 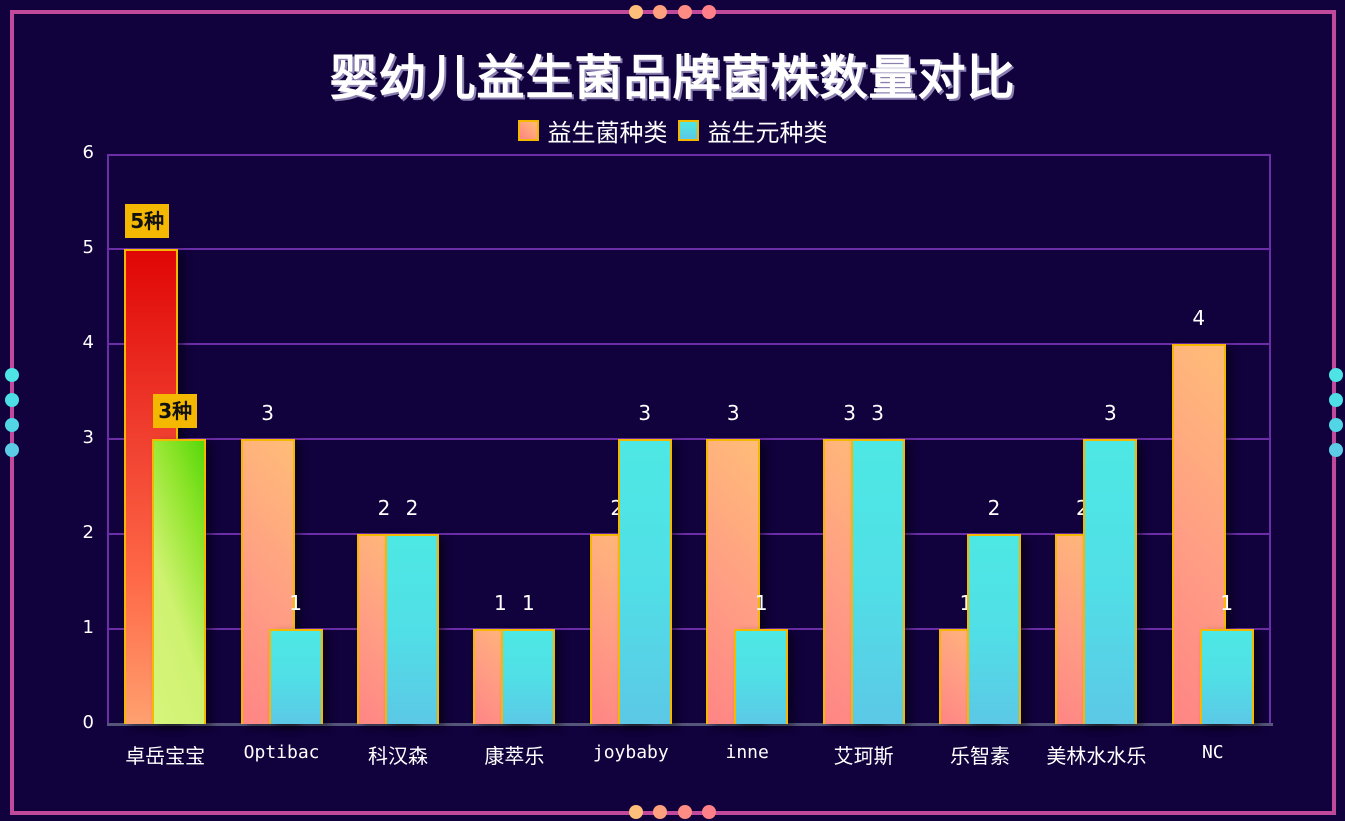 What do you see at coordinates (88, 437) in the screenshot?
I see `y-tick-label: 3` at bounding box center [88, 437].